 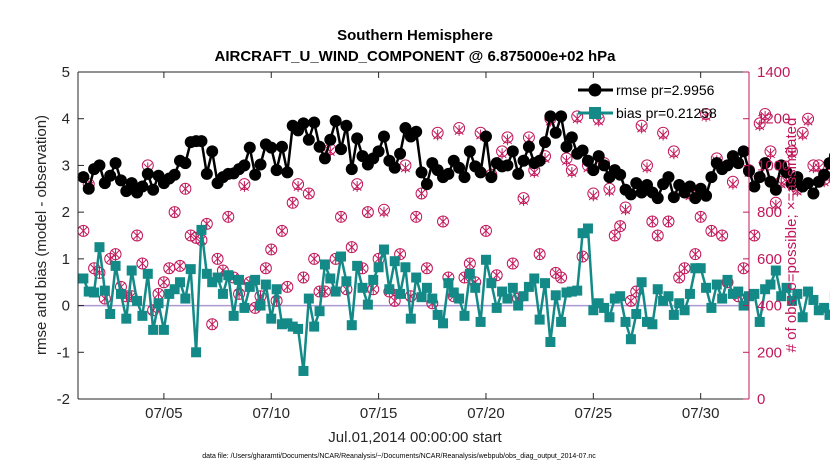 What do you see at coordinates (415, 35) in the screenshot?
I see `chart-title: Southern Hemisphere` at bounding box center [415, 35].